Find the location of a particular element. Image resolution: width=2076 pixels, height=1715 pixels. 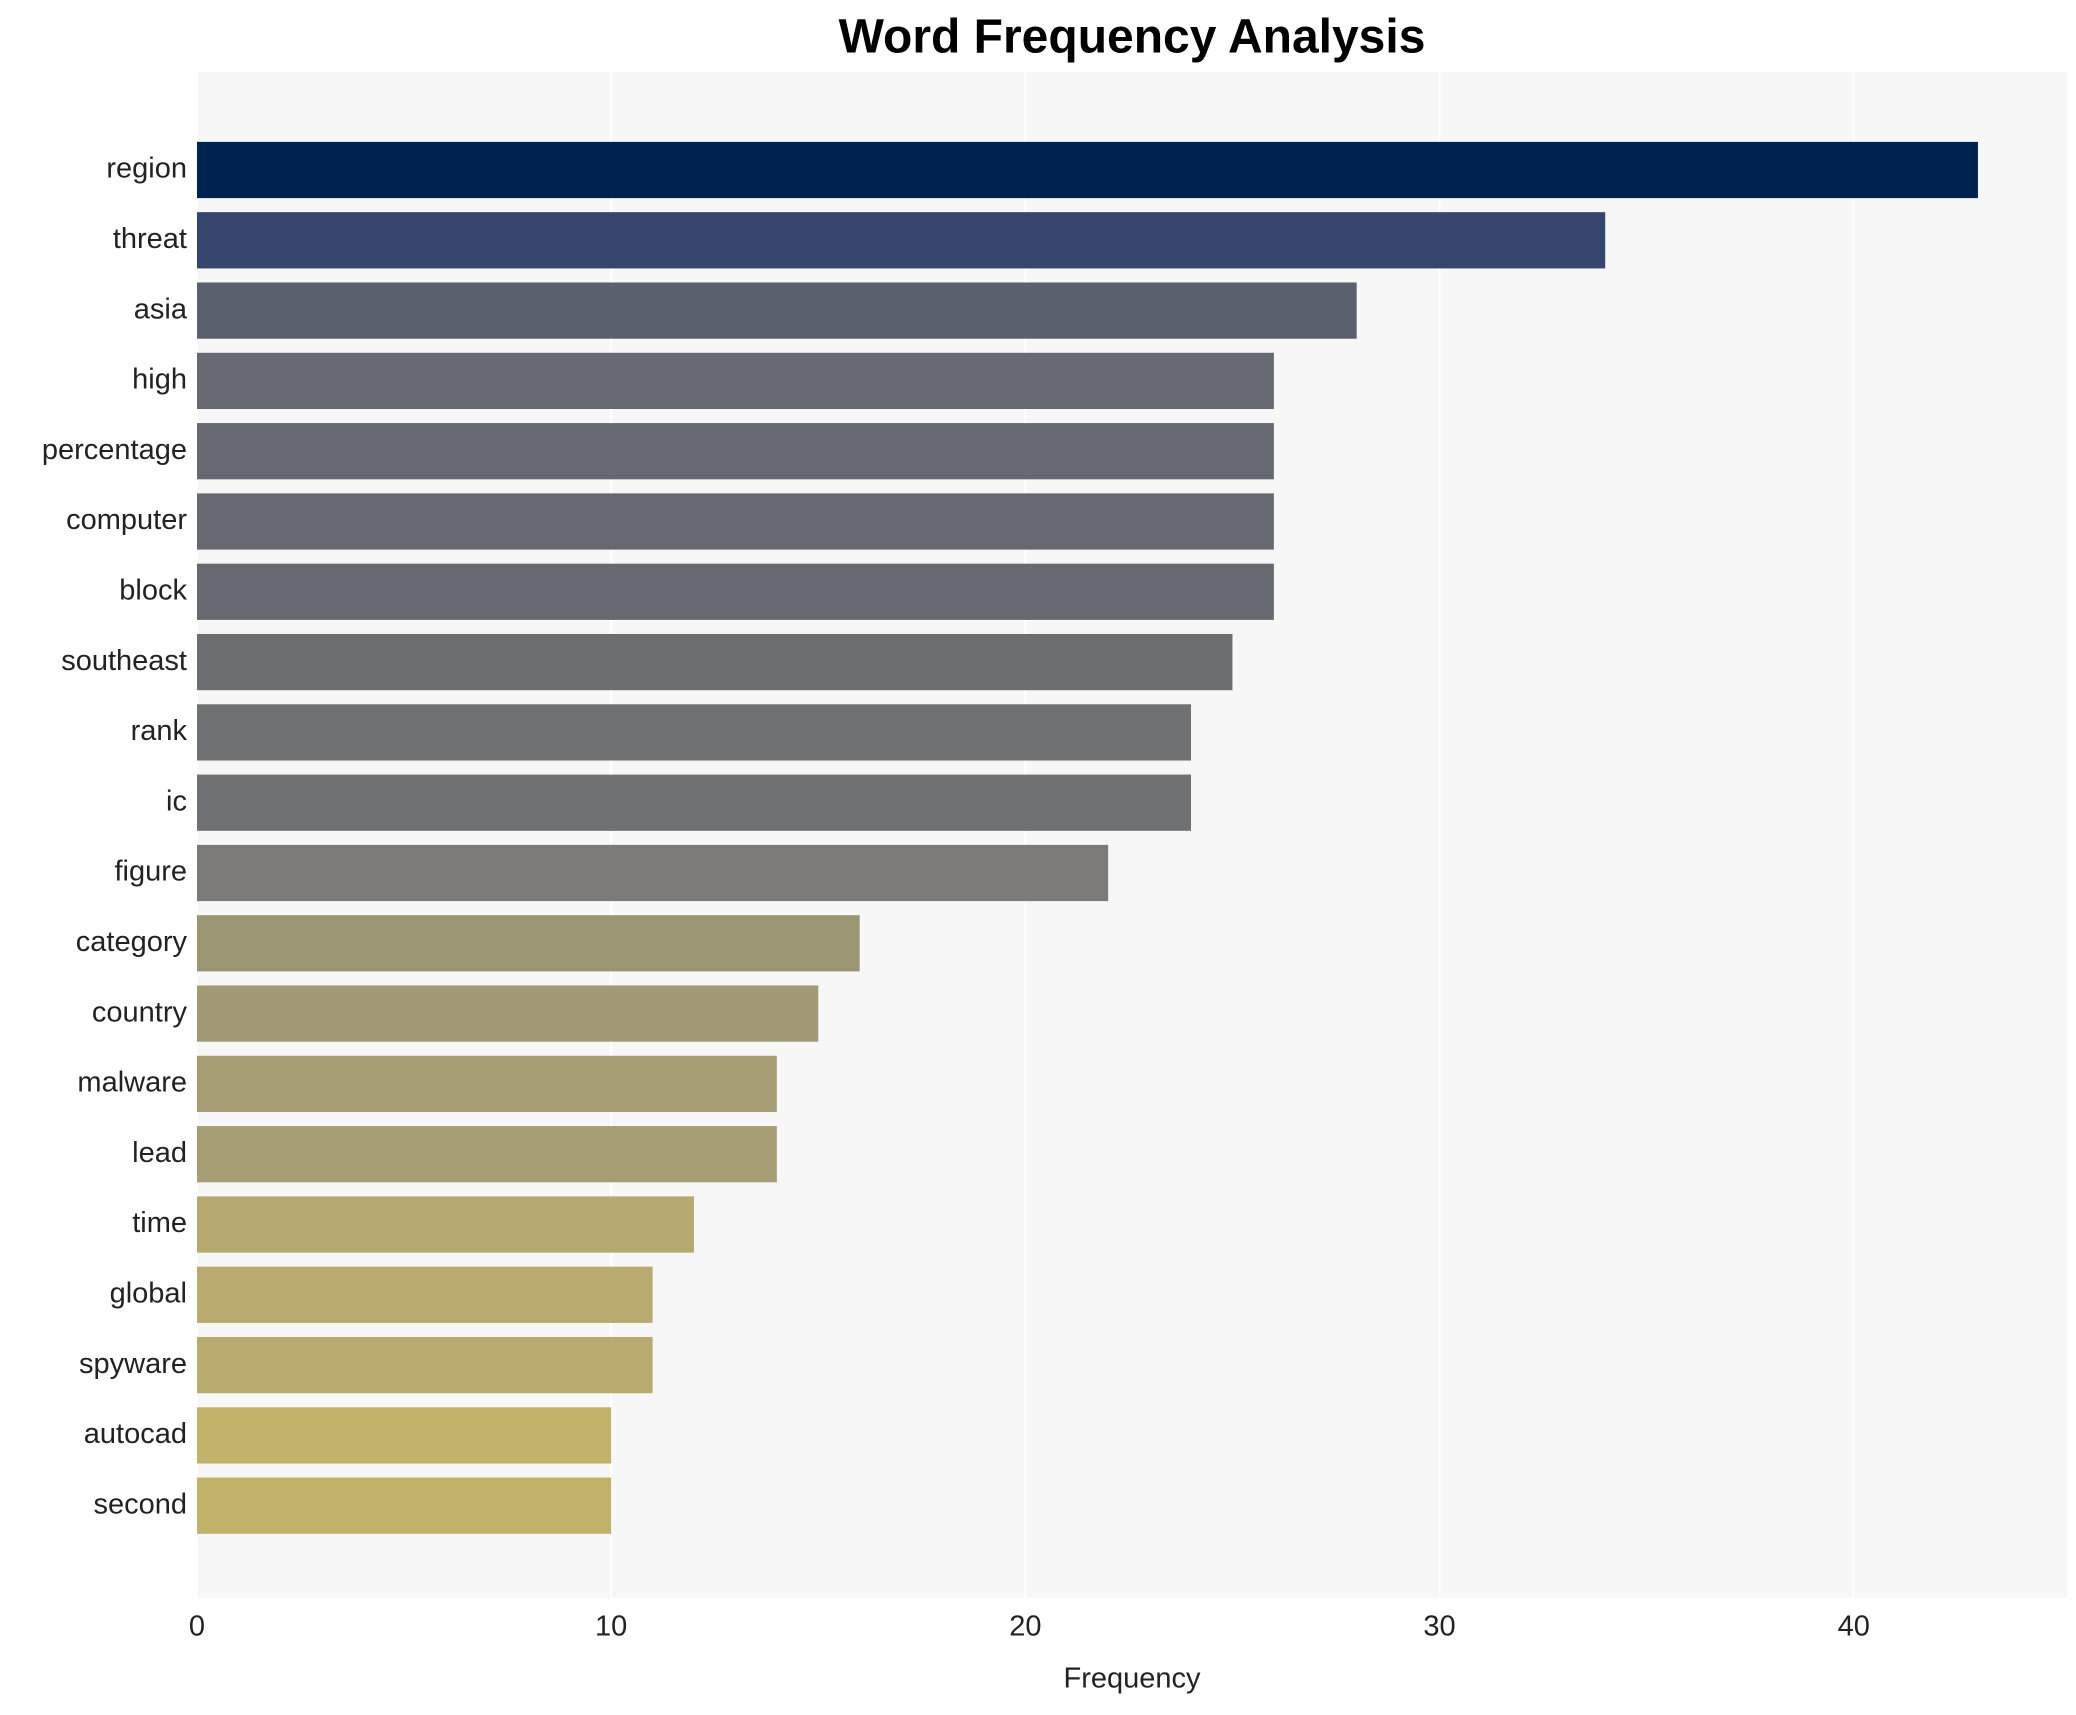

x-tick-label: 40 is located at coordinates (1854, 1627).